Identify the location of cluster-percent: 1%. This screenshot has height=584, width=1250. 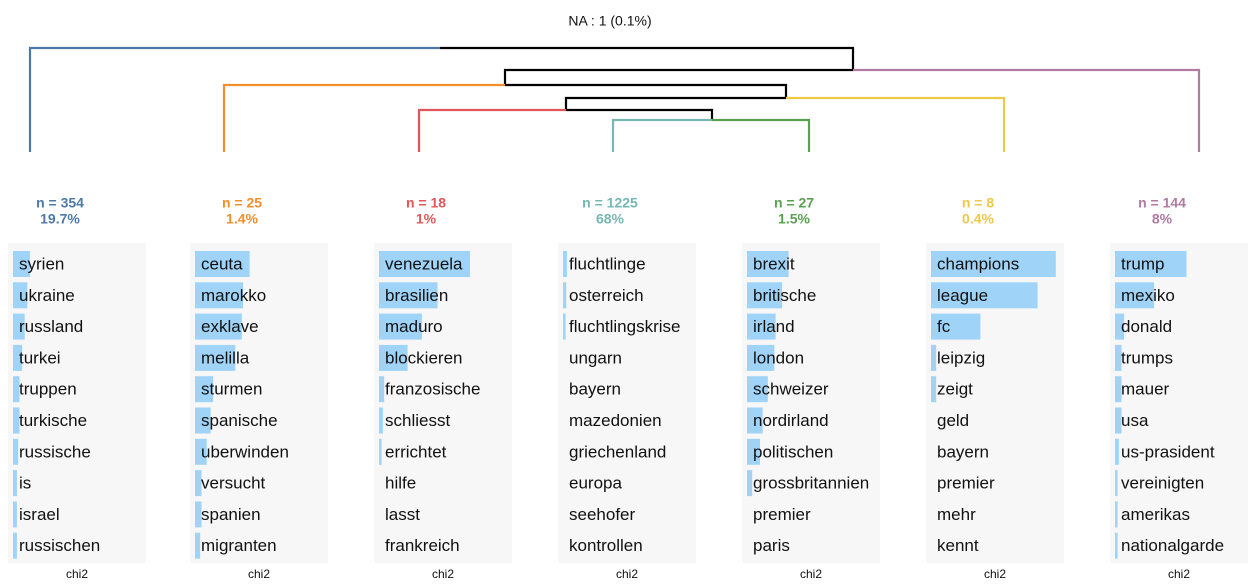
(426, 219).